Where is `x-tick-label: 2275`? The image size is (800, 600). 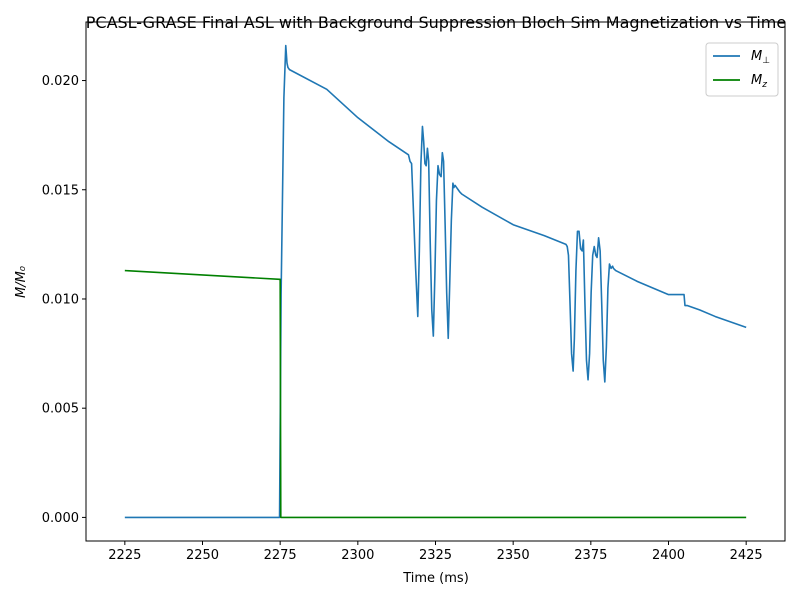
x-tick-label: 2275 is located at coordinates (280, 555).